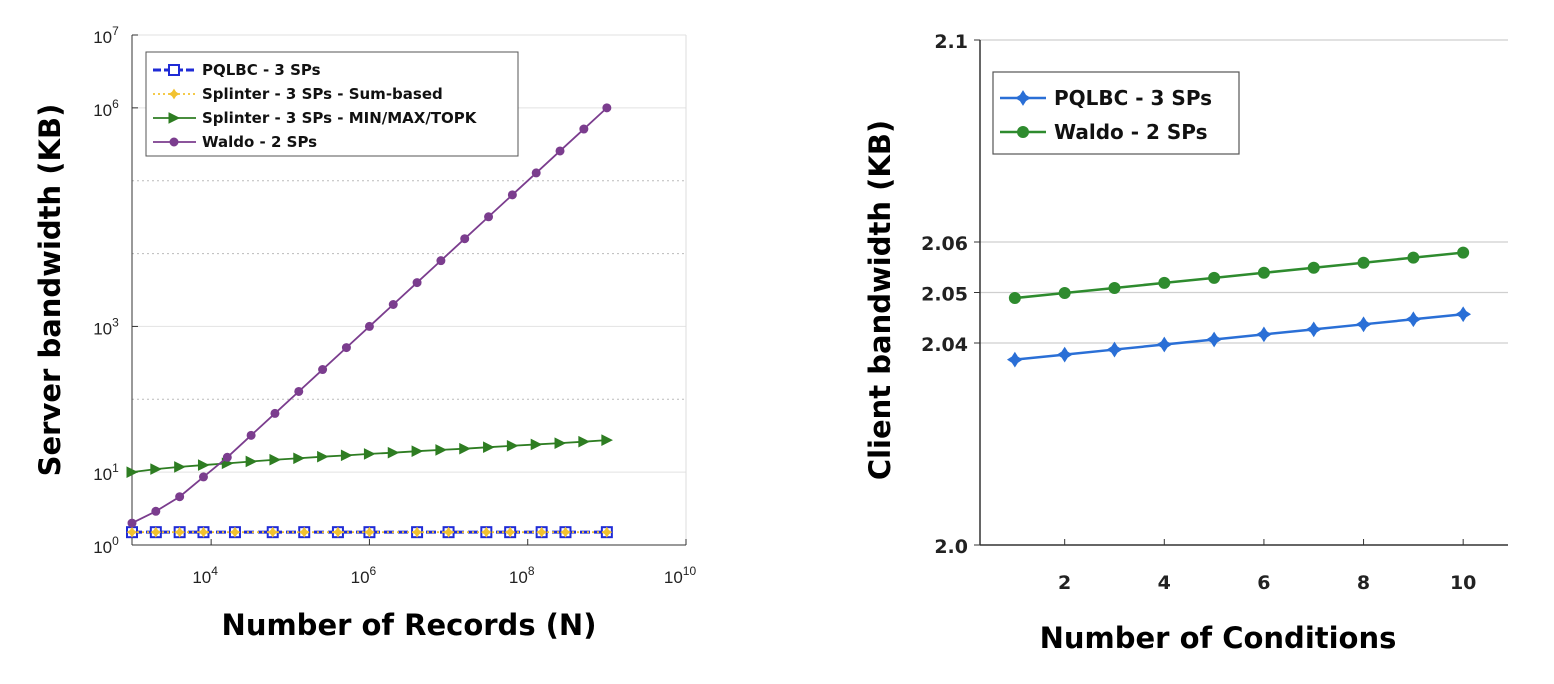 The image size is (1554, 684). What do you see at coordinates (1133, 98) in the screenshot?
I see `right-legend-label: PQLBC - 3 SPs` at bounding box center [1133, 98].